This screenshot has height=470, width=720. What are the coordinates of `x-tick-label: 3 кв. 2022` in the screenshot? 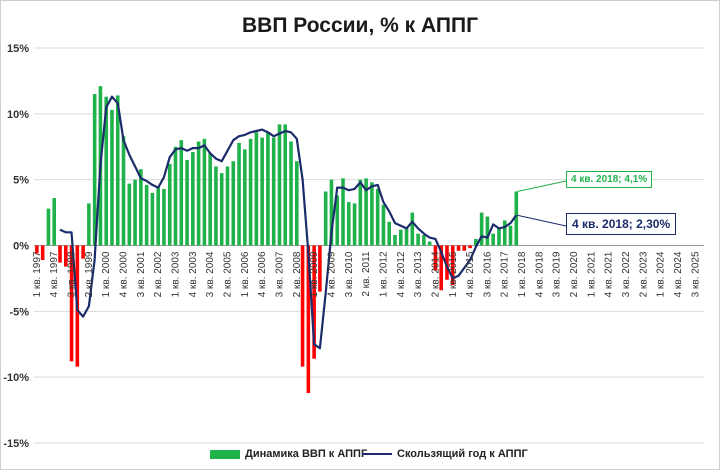 It's located at (626, 274).